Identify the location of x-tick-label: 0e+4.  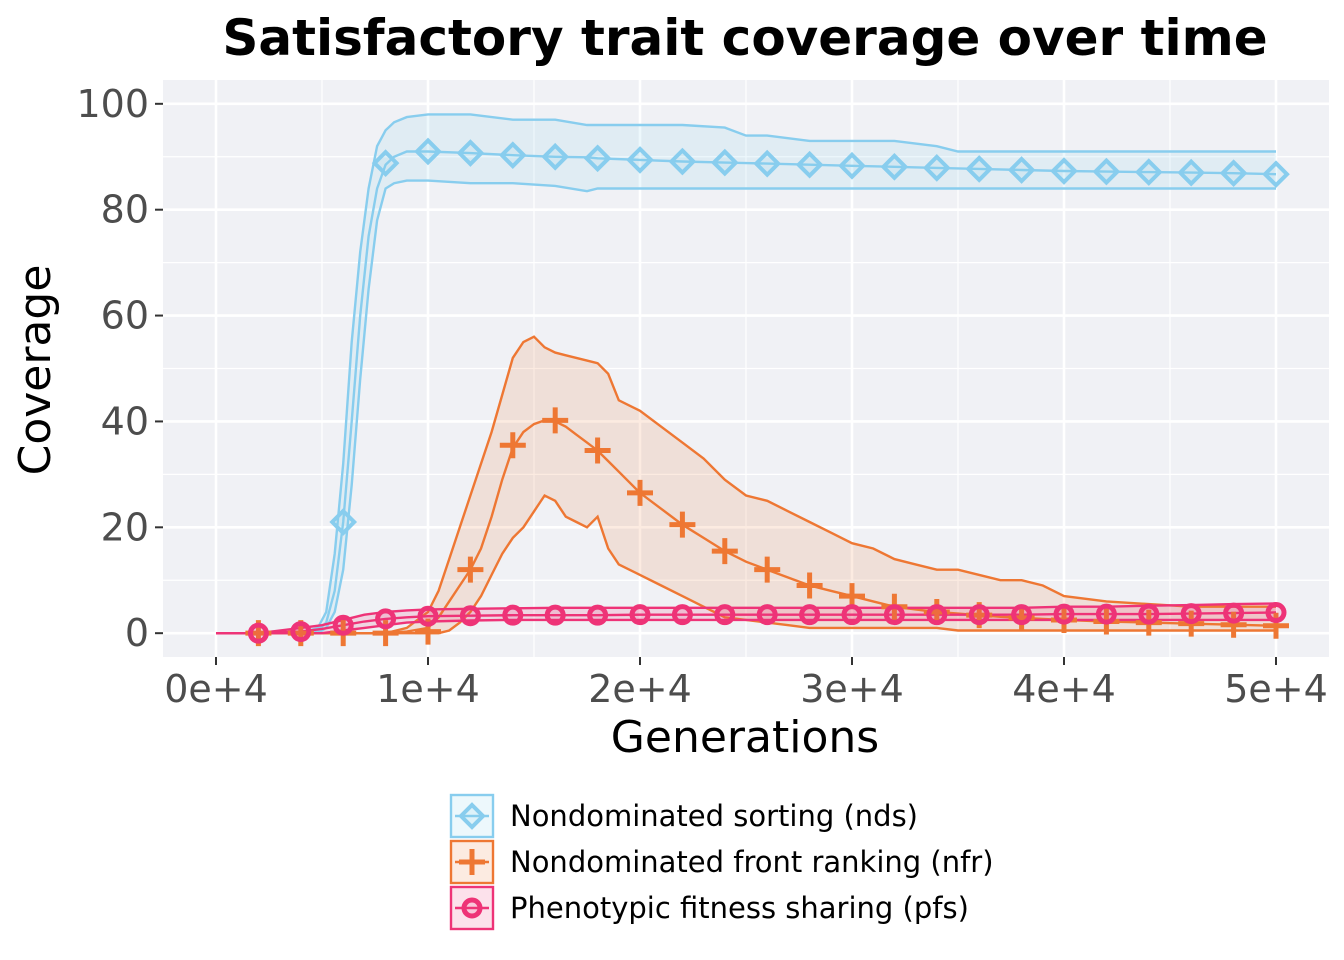
(216, 689).